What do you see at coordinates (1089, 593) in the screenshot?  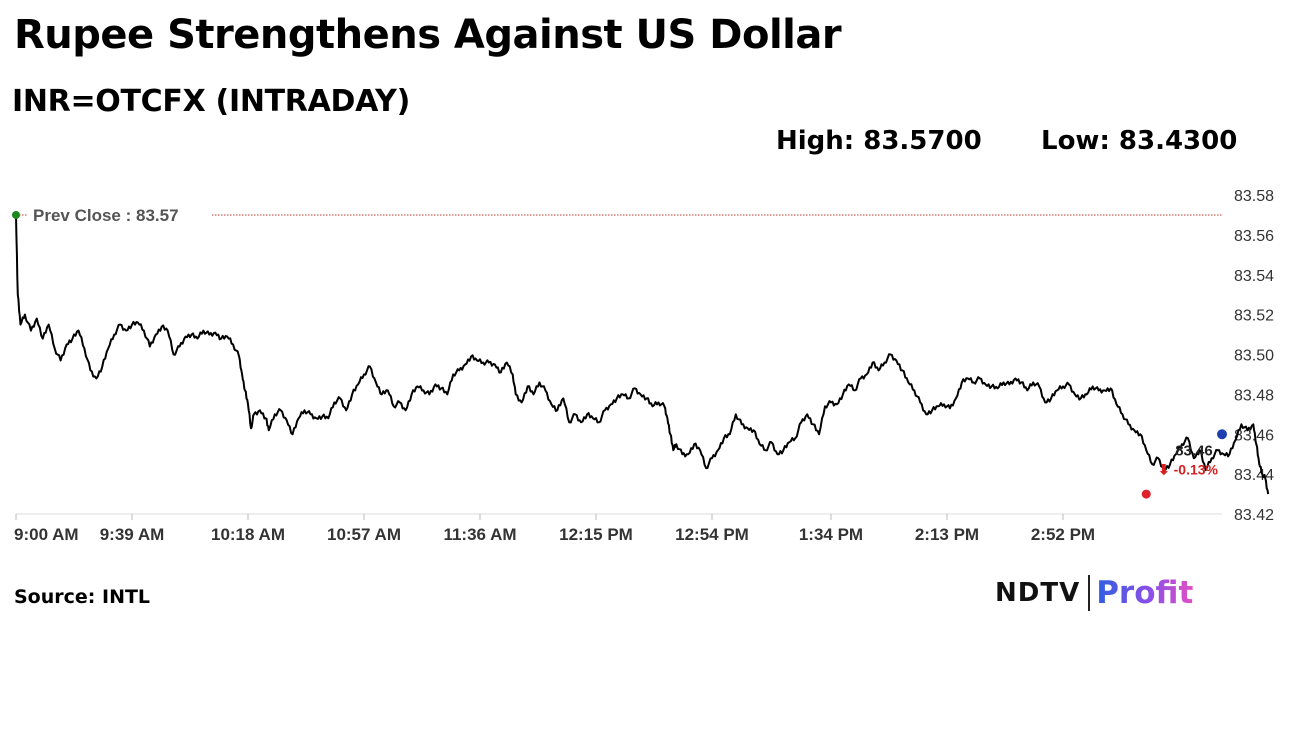 I see `logo-divider` at bounding box center [1089, 593].